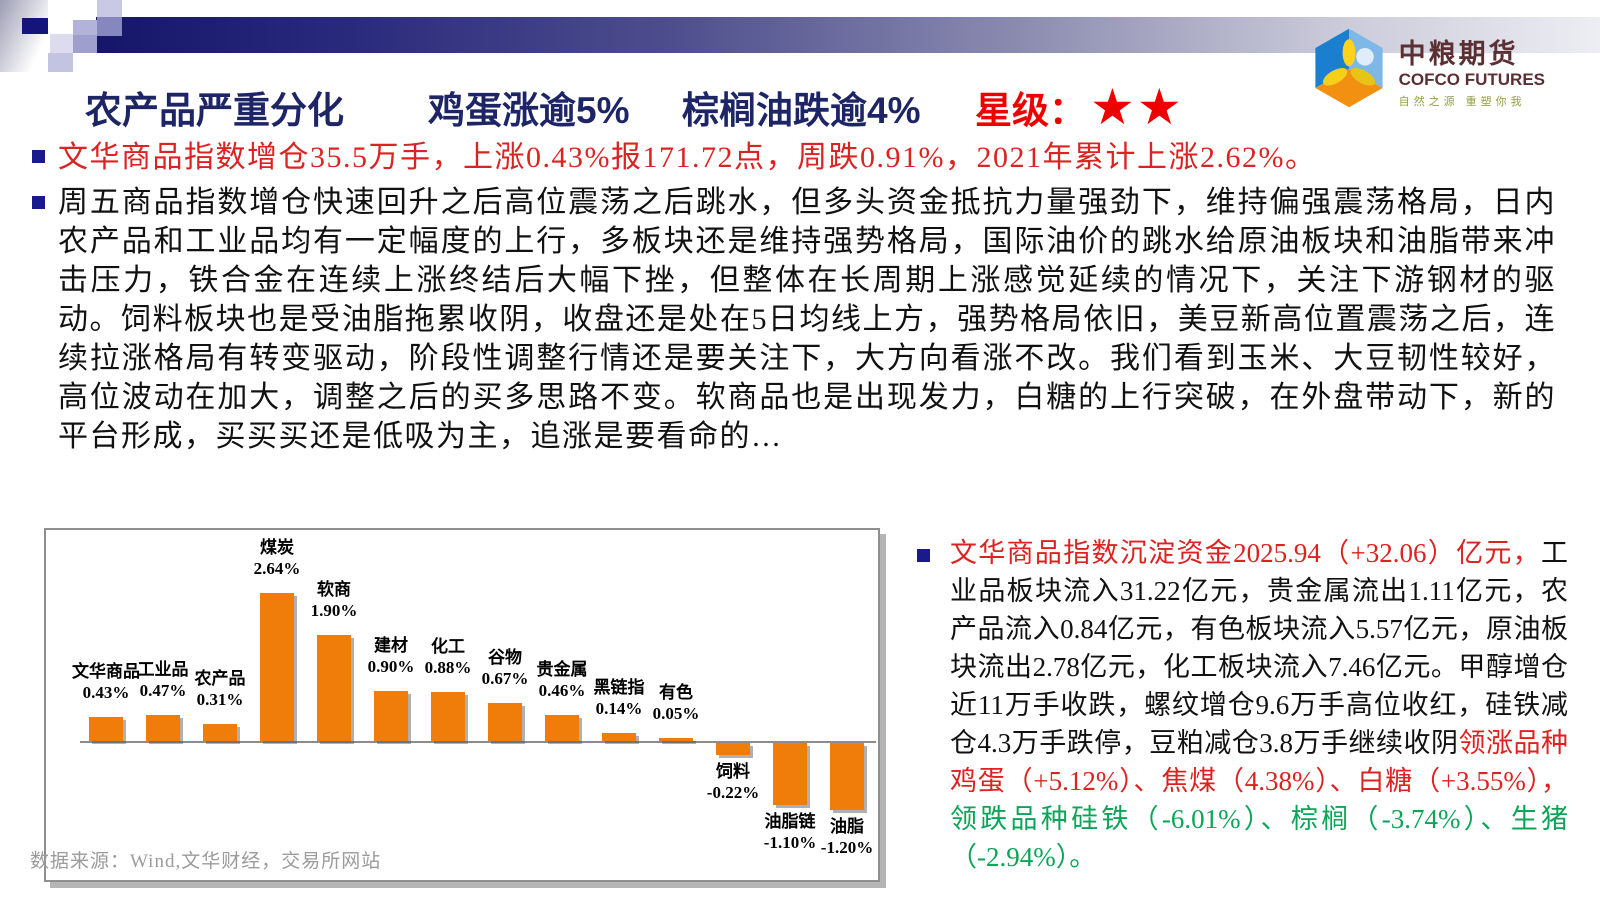  Describe the element at coordinates (732, 771) in the screenshot. I see `bar-category: 饲料` at that location.